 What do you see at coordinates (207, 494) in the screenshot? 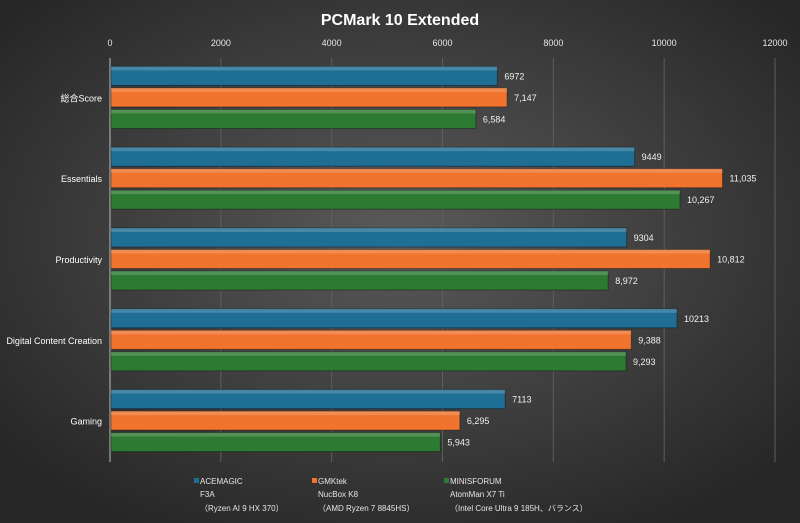
I see `legend-label-model: F3A` at bounding box center [207, 494].